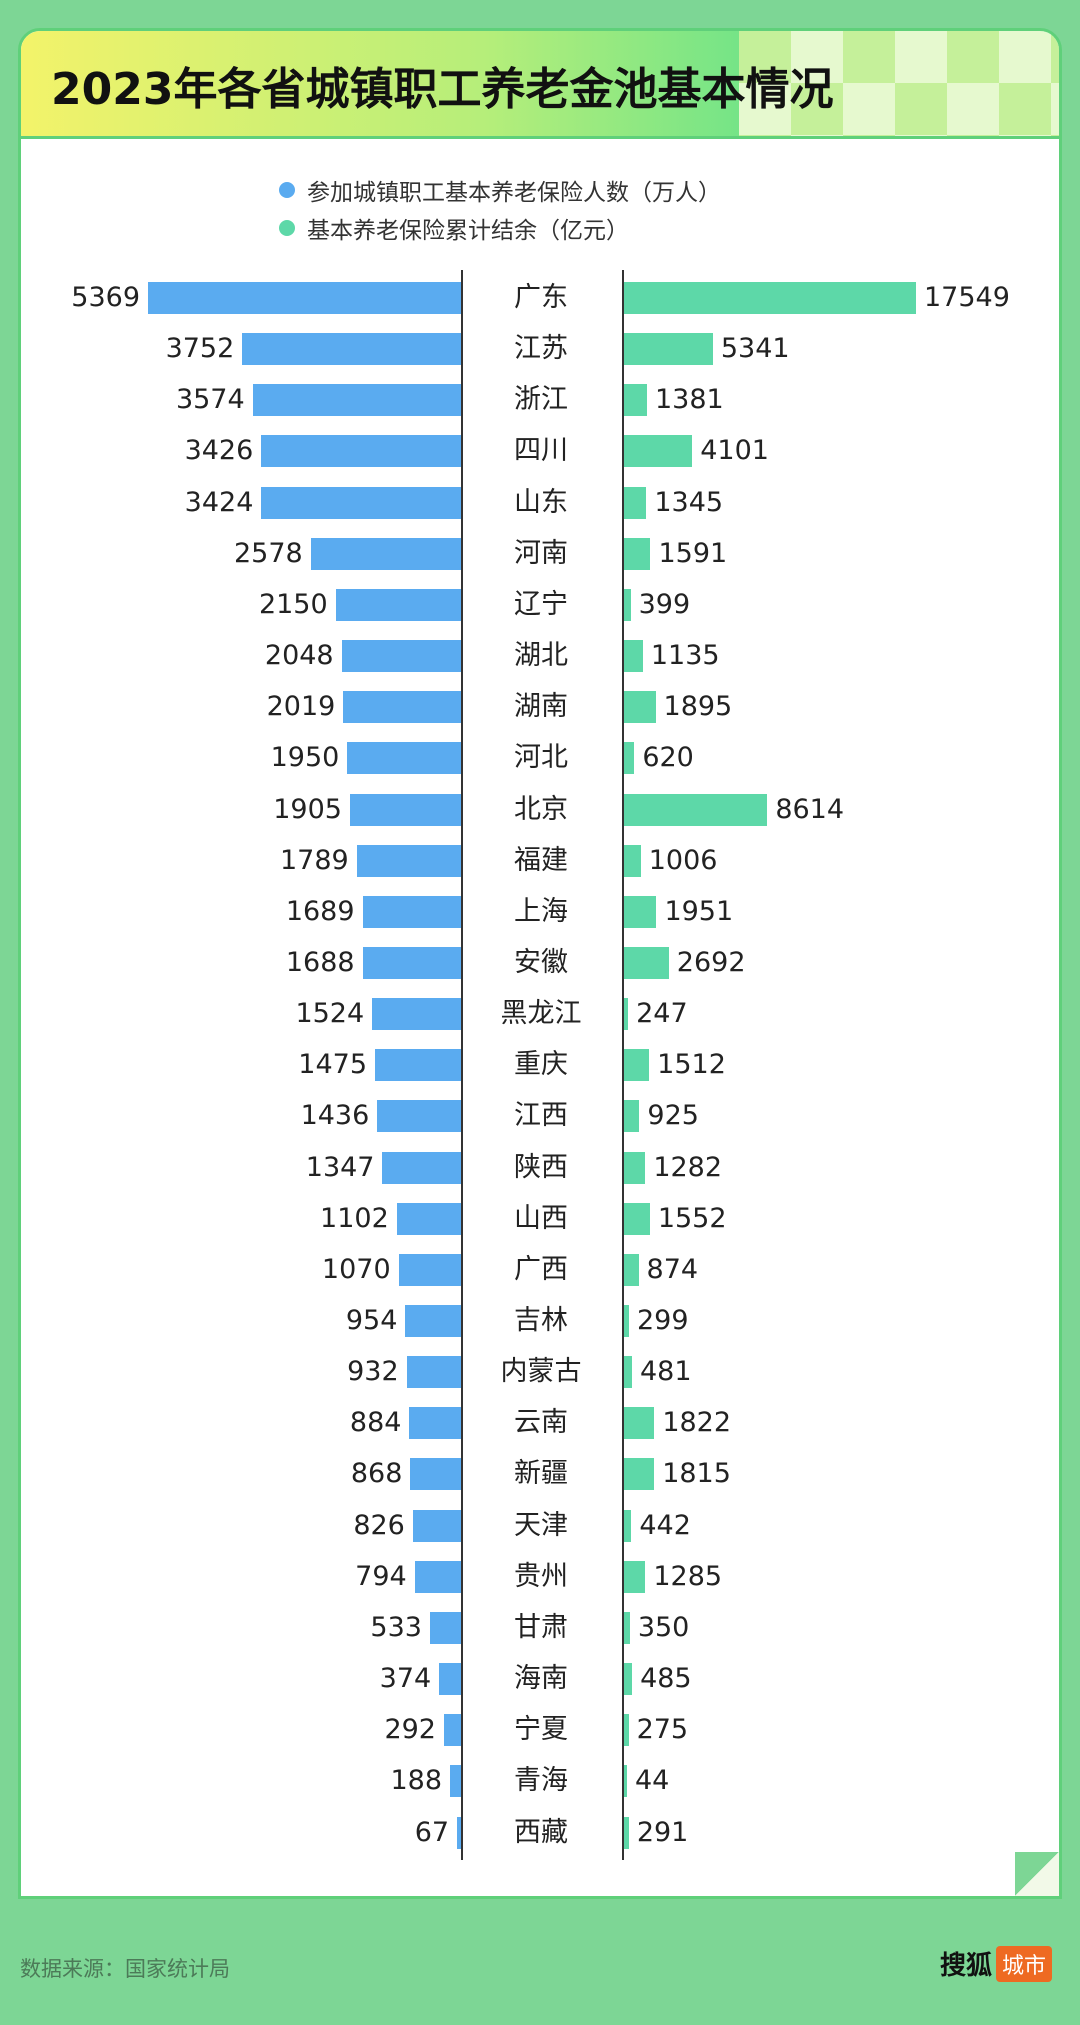 This screenshot has height=2025, width=1080. I want to click on category-label: 重庆, so click(541, 1065).